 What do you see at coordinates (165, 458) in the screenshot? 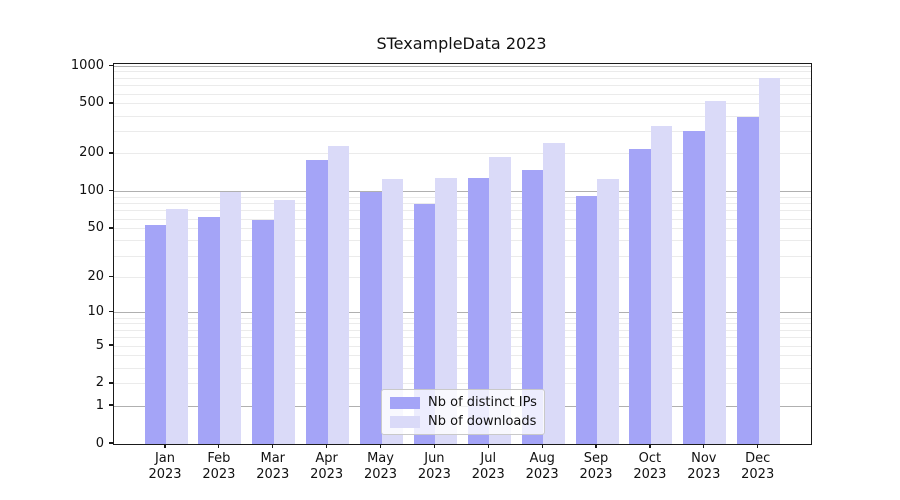
I see `x-tick-month: Jan` at bounding box center [165, 458].